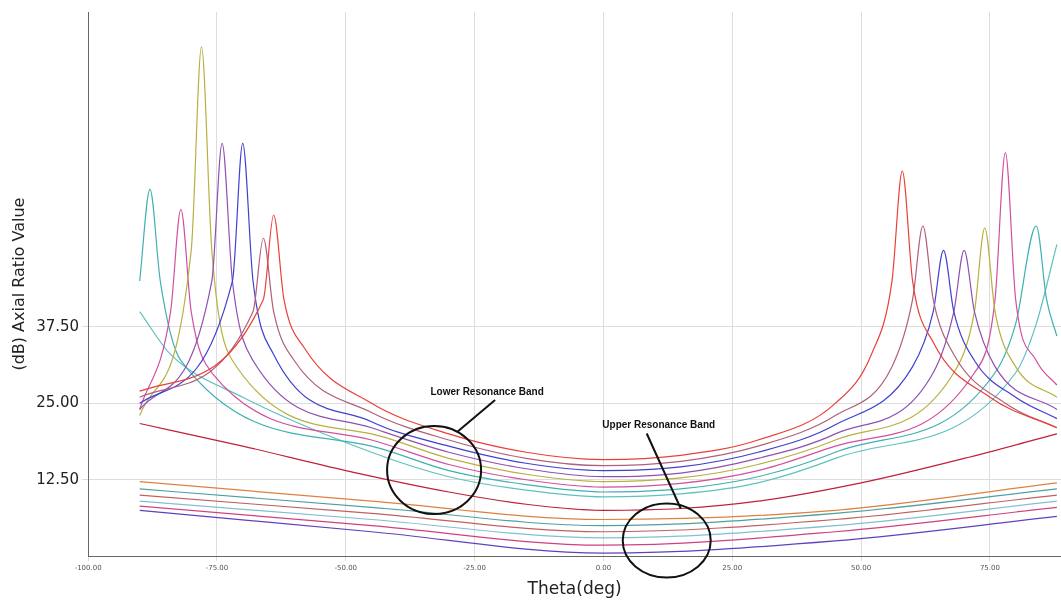 This screenshot has height=604, width=1061. What do you see at coordinates (574, 588) in the screenshot?
I see `x-axis-title: Theta(deg)` at bounding box center [574, 588].